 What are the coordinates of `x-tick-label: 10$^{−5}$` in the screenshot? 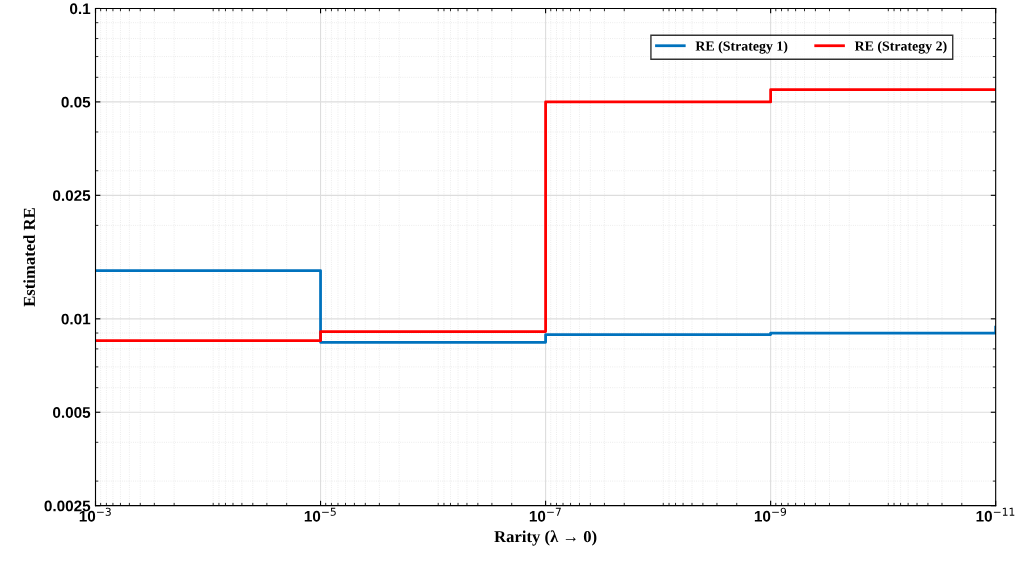 It's located at (320, 514).